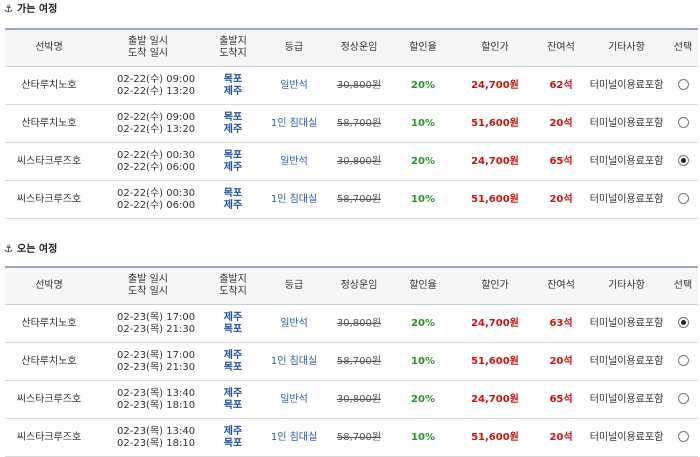 This screenshot has height=457, width=700. What do you see at coordinates (359, 47) in the screenshot?
I see `column-header-label: 정상운임` at bounding box center [359, 47].